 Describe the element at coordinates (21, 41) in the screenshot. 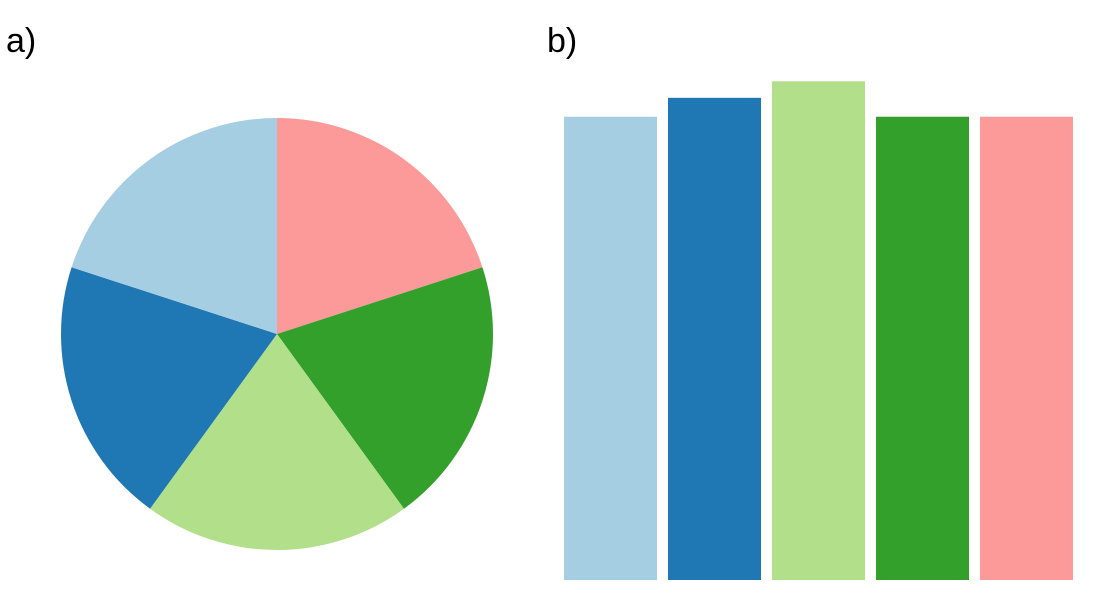

I see `panel-a-label: a)` at that location.